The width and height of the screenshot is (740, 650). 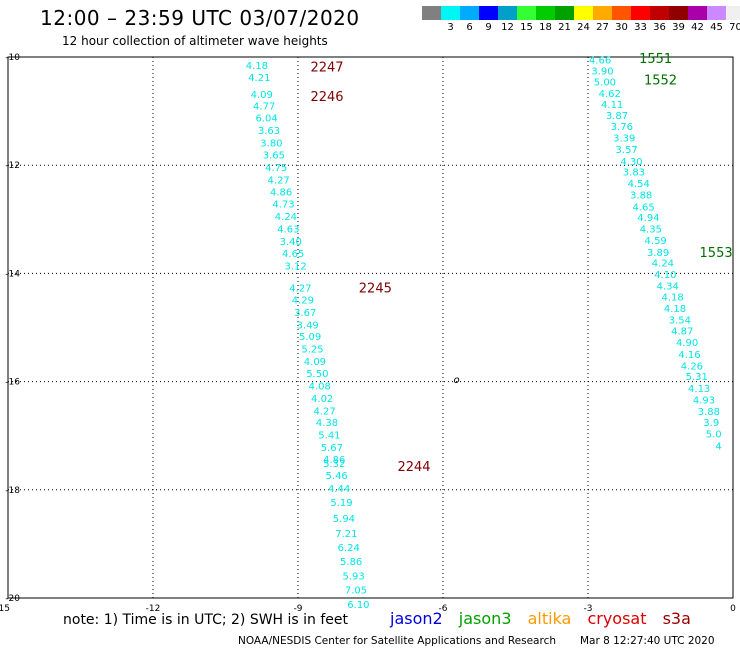 What do you see at coordinates (351, 562) in the screenshot?
I see `swh-value: 5.86` at bounding box center [351, 562].